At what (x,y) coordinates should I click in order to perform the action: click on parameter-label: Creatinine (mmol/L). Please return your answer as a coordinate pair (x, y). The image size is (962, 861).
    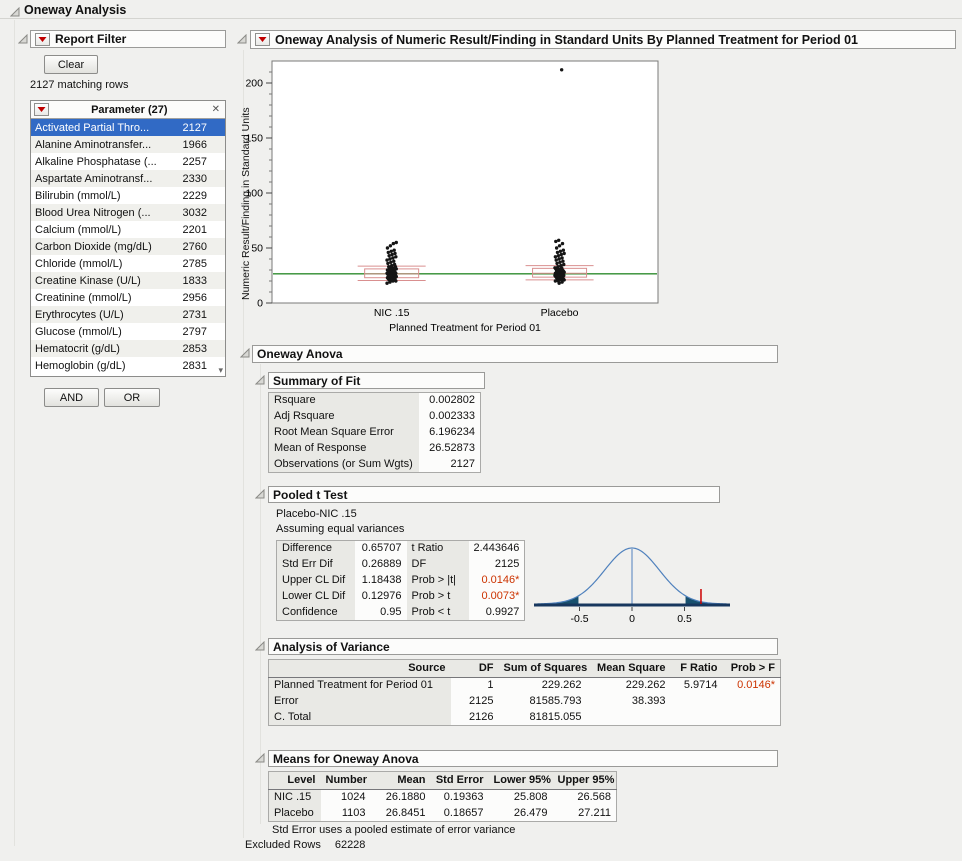
    Looking at the image, I should click on (83, 297).